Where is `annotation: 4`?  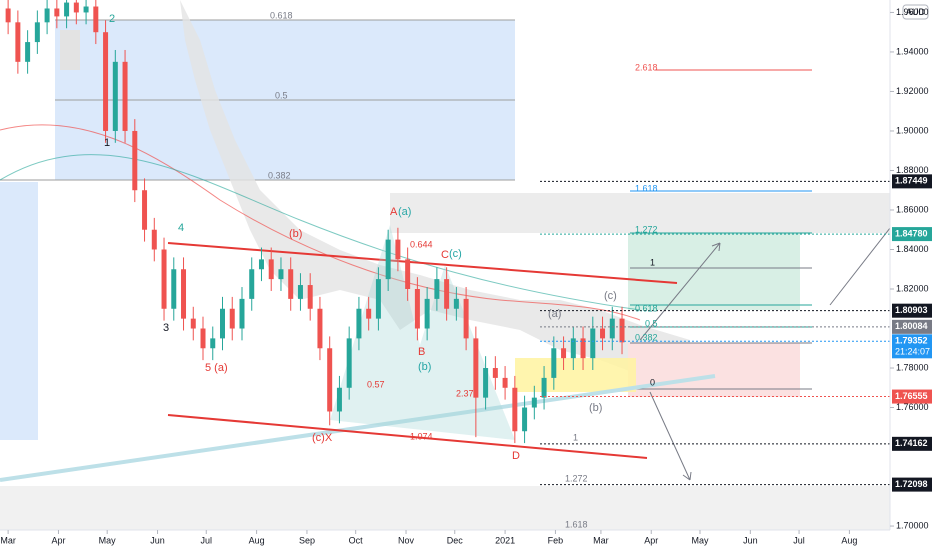
annotation: 4 is located at coordinates (181, 228).